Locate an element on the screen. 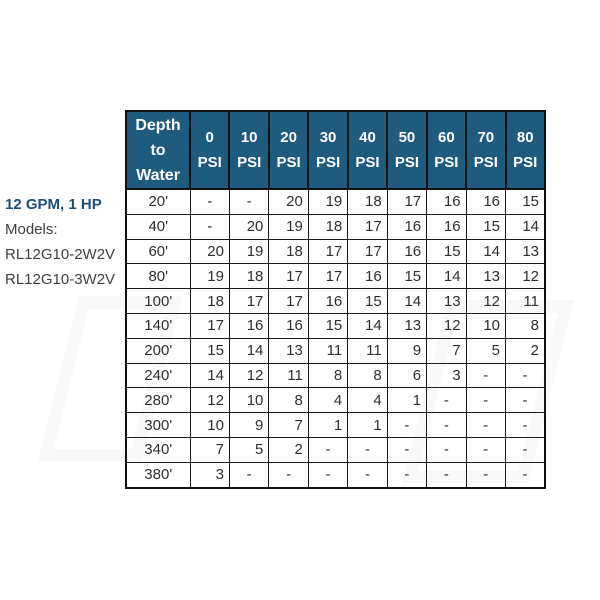 This screenshot has width=600, height=600. flow-cell: 3 is located at coordinates (209, 475).